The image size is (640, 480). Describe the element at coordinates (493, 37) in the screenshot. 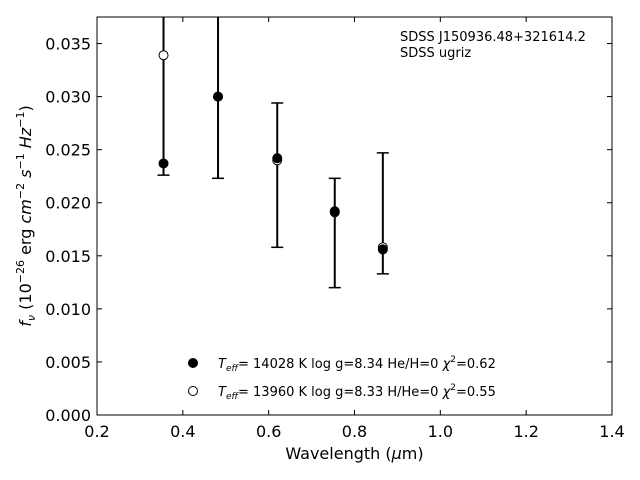

I see `annotation-line-1: SDSS J150936.48+321614.2` at that location.